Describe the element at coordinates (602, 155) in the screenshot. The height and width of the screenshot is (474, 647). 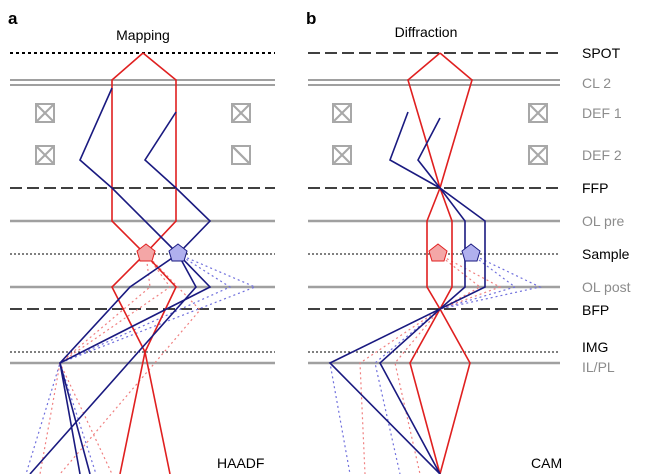
I see `label-def2: DEF 2` at that location.